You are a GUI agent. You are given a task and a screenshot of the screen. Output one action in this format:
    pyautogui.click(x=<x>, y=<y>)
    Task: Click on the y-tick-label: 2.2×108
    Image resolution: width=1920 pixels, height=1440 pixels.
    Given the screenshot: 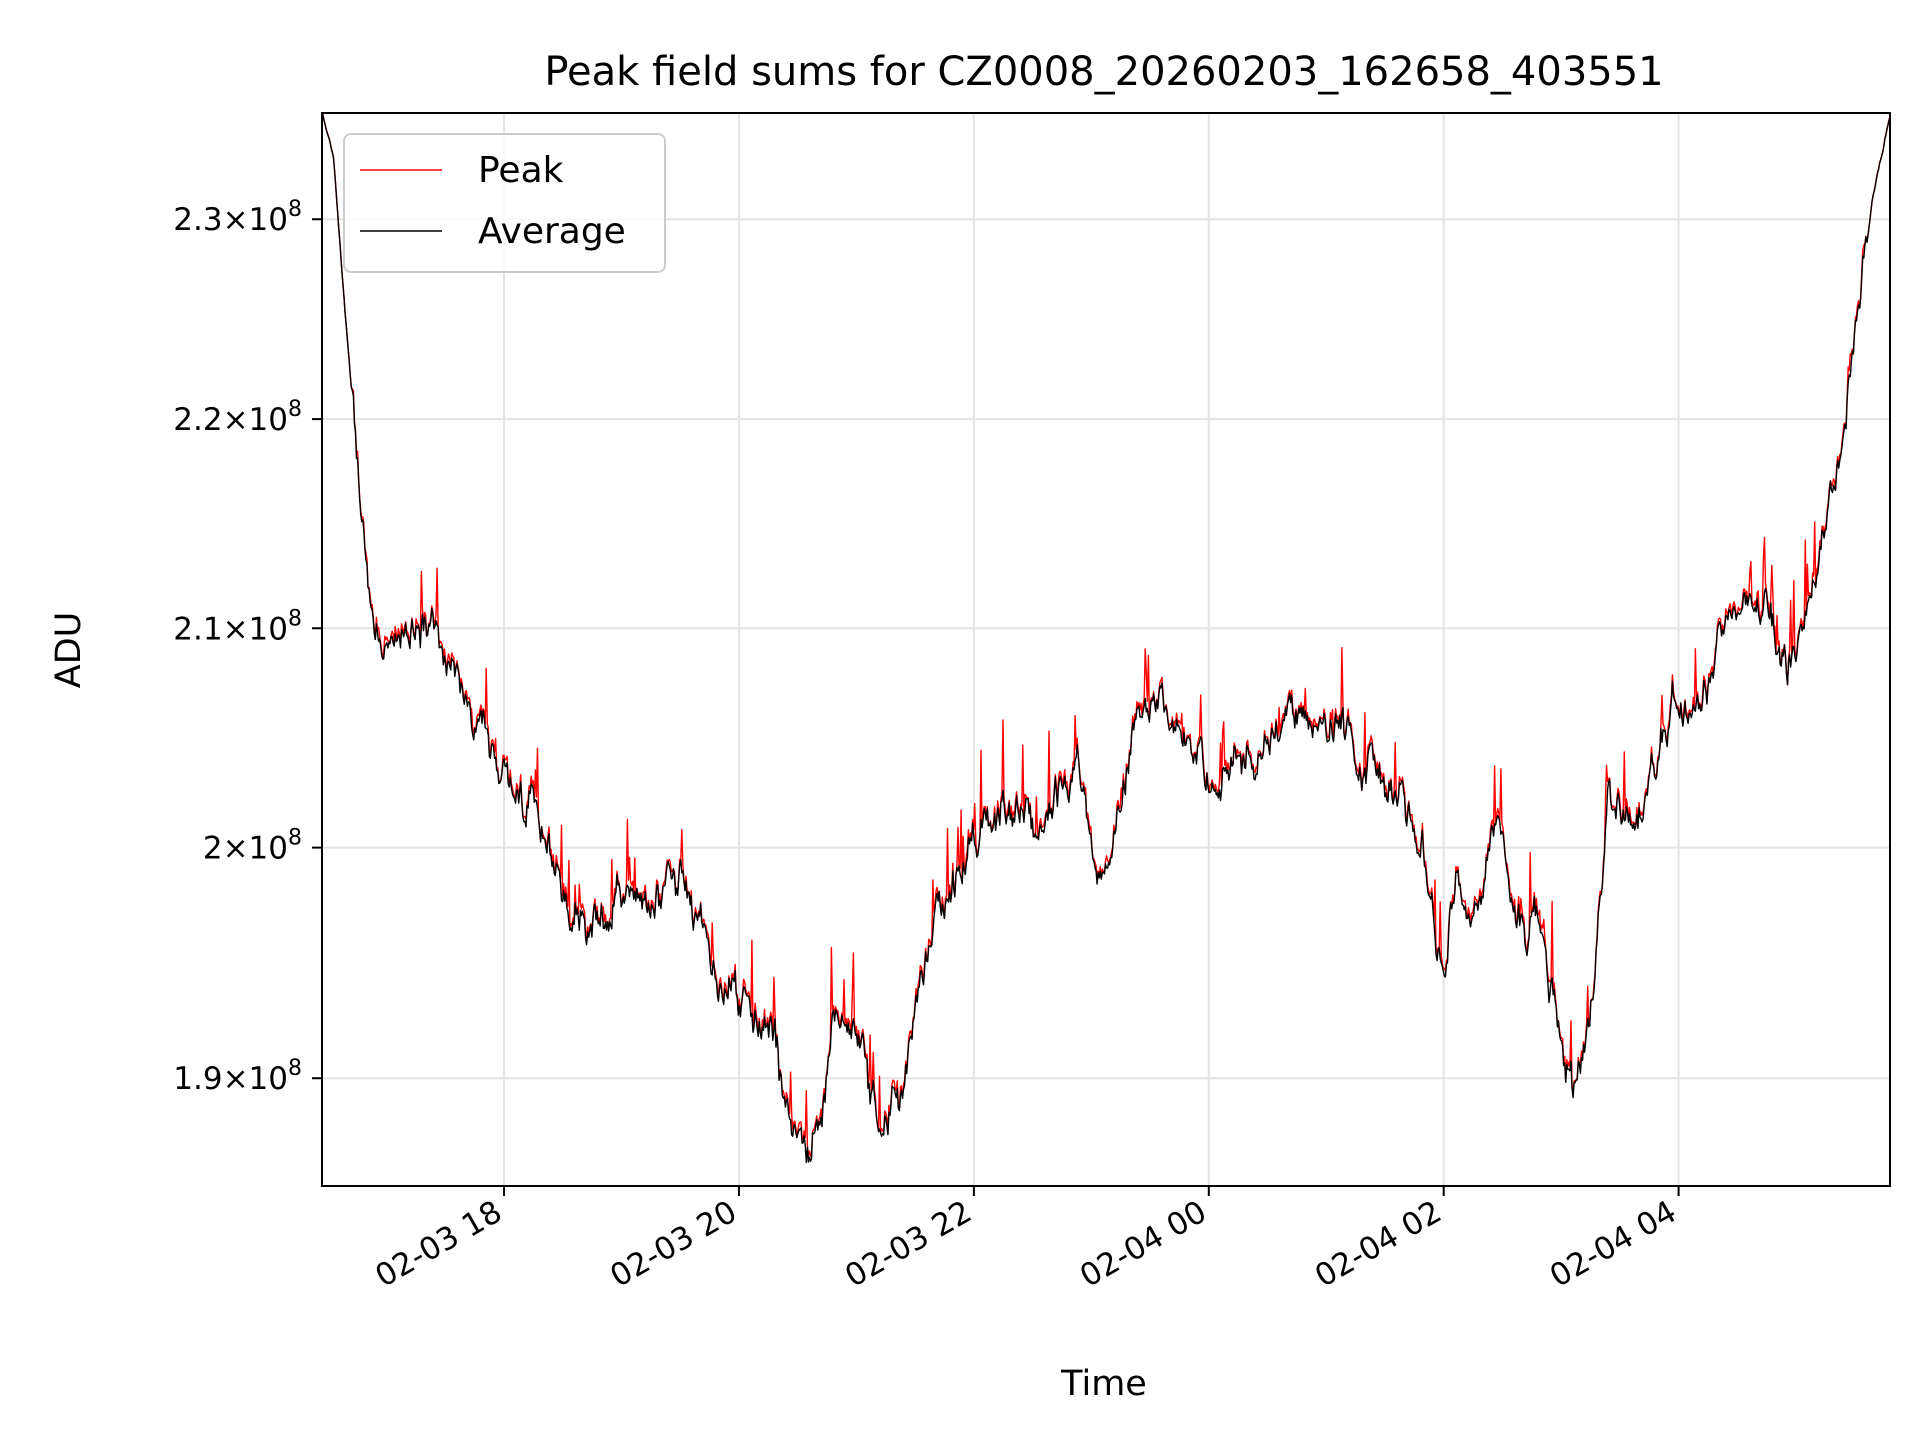 What is the action you would take?
    pyautogui.click(x=237, y=417)
    